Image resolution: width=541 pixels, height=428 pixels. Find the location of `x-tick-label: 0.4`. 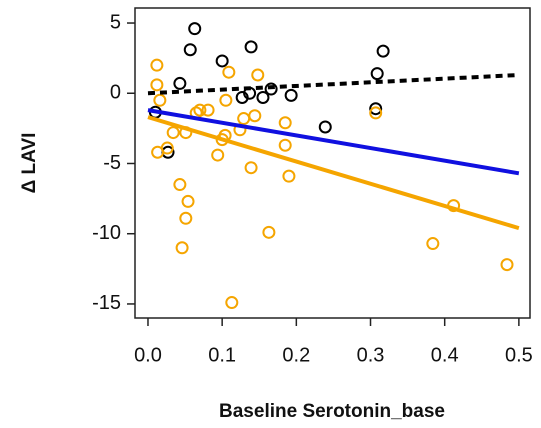

x-tick-label: 0.4 is located at coordinates (445, 355).